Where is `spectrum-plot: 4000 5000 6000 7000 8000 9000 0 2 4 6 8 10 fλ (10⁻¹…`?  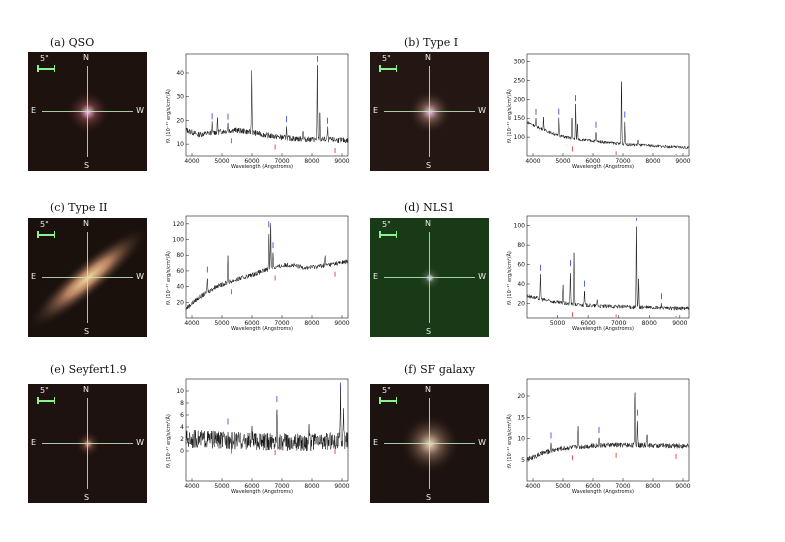 spectrum-plot: 4000 5000 6000 7000 8000 9000 0 2 4 6 8 10 fλ (10⁻¹… is located at coordinates (259, 438).